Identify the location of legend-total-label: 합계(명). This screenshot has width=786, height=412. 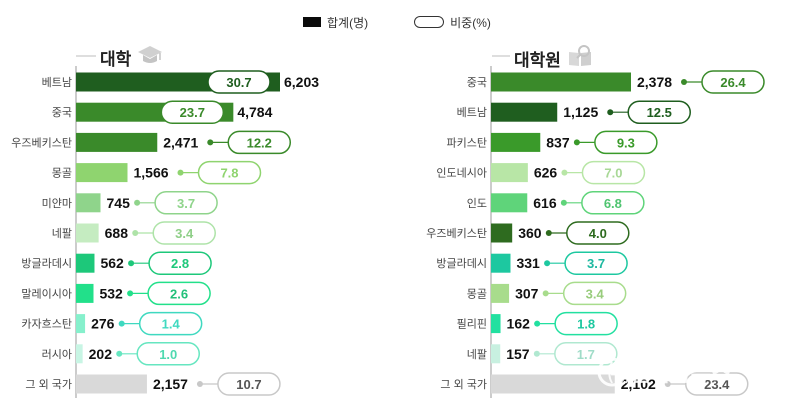
(348, 22).